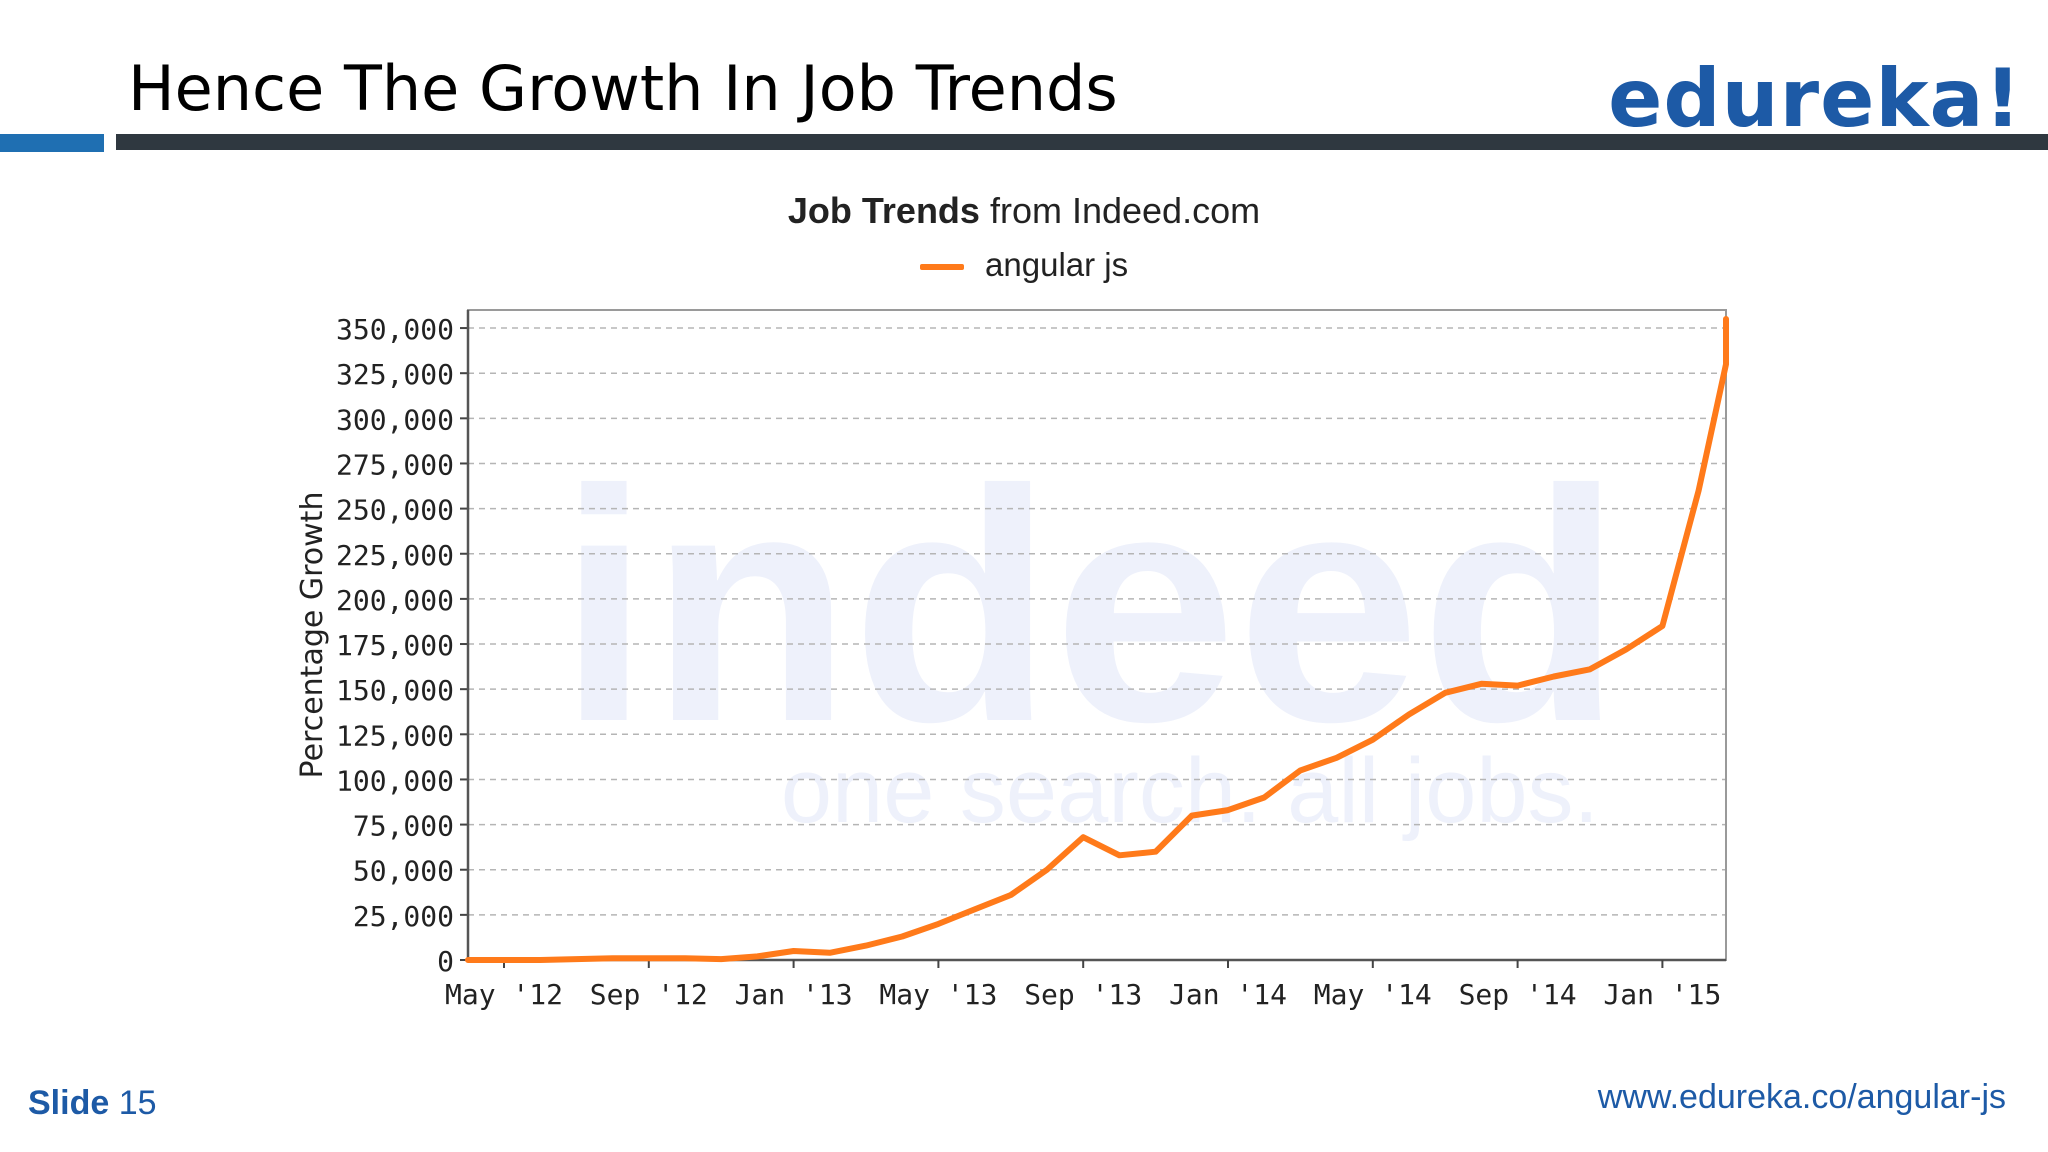  Describe the element at coordinates (1082, 142) in the screenshot. I see `header-rule` at that location.